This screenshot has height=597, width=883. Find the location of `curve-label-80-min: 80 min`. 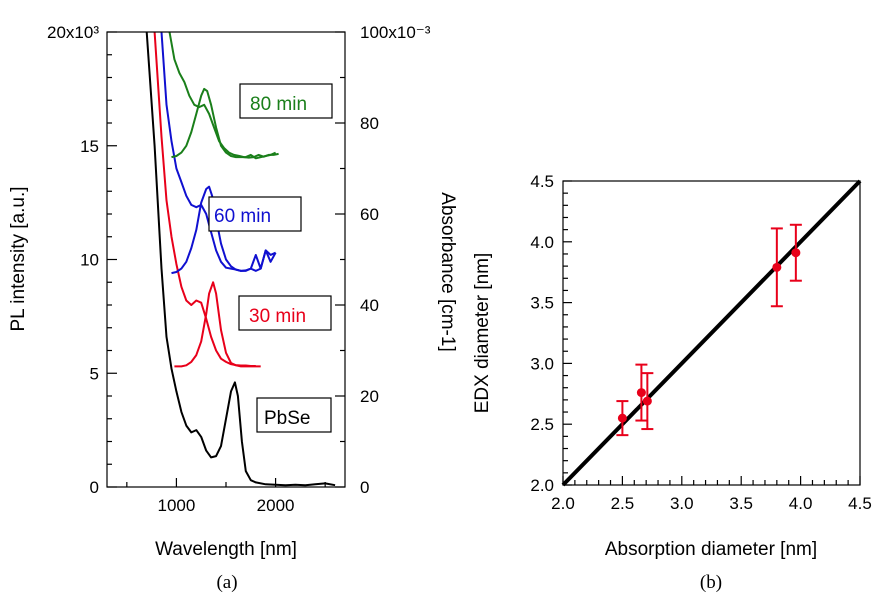

curve-label-80-min: 80 min is located at coordinates (286, 101).